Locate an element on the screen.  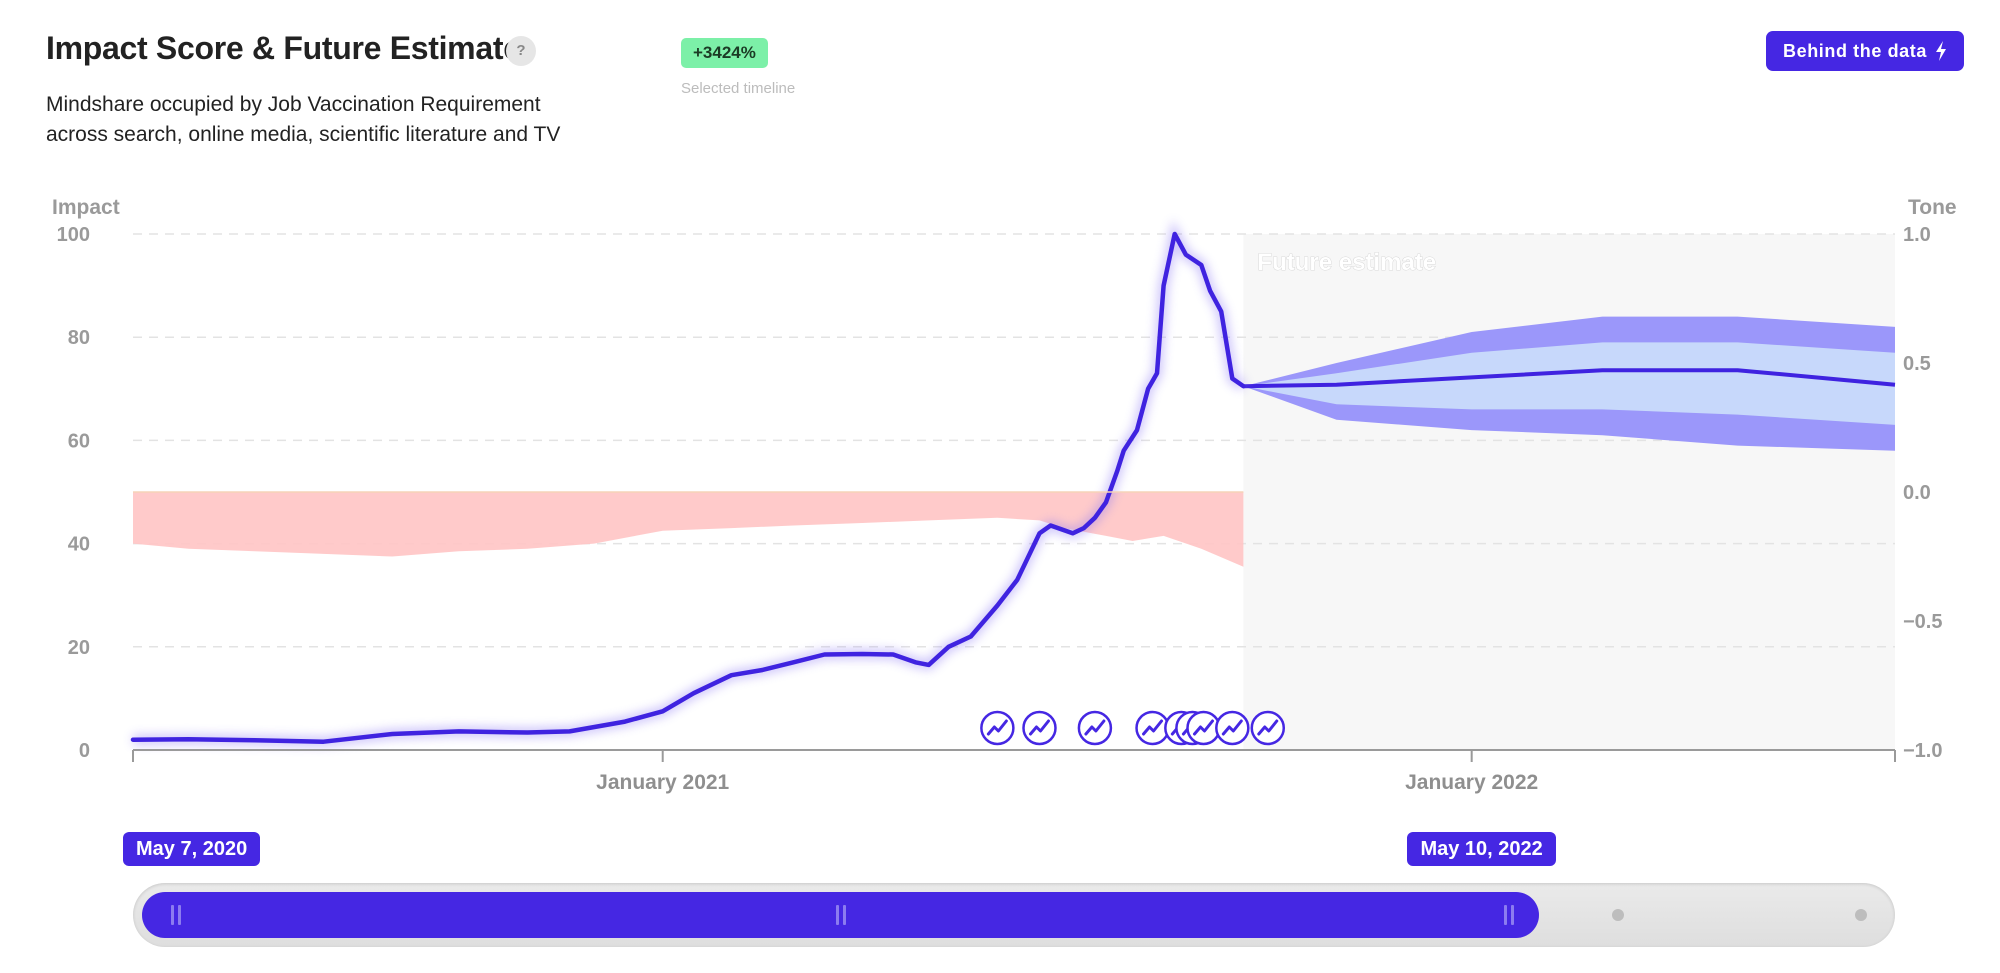
behind-the-data-button: Behind the data is located at coordinates (1865, 51).